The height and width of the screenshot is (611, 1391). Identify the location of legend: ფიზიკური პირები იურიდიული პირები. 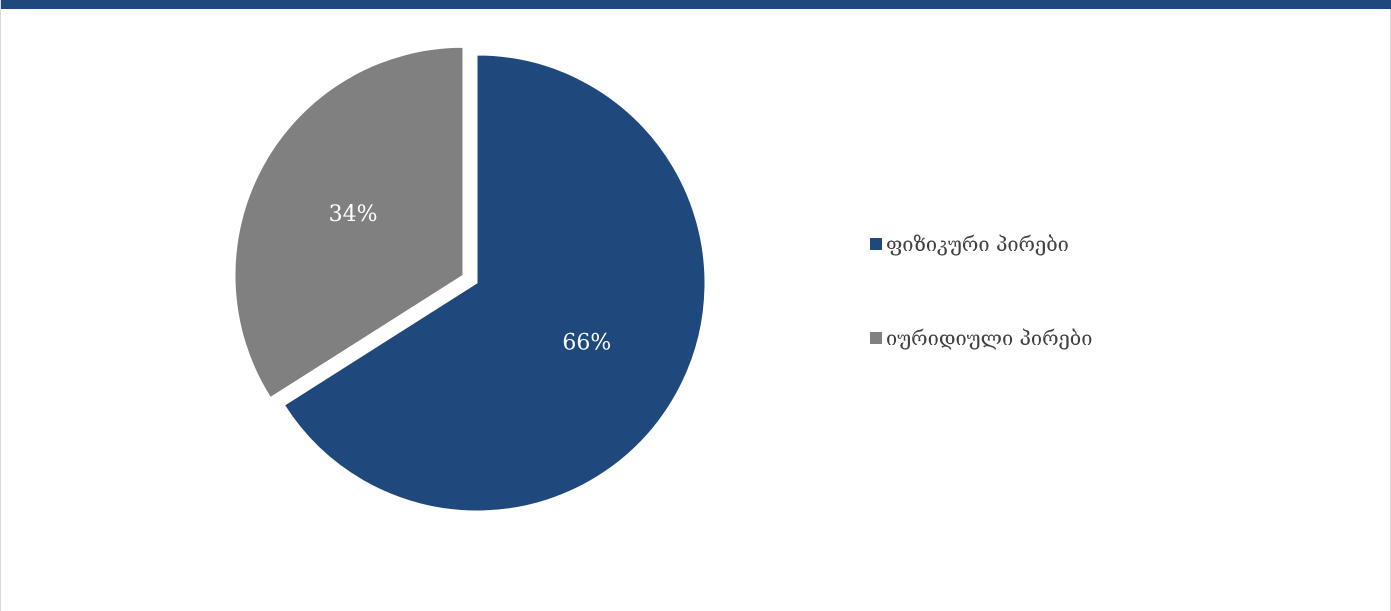
(981, 318).